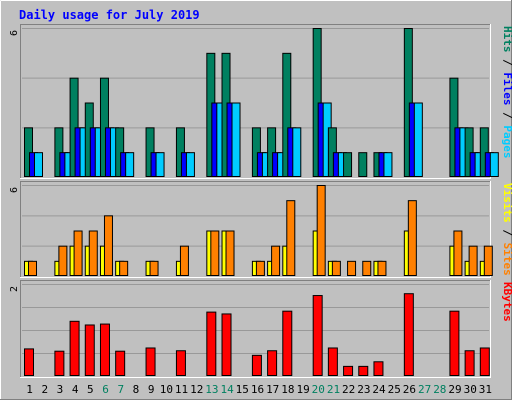 The image size is (512, 400). Describe the element at coordinates (333, 389) in the screenshot. I see `x-tick-label-day-21: 21` at that location.